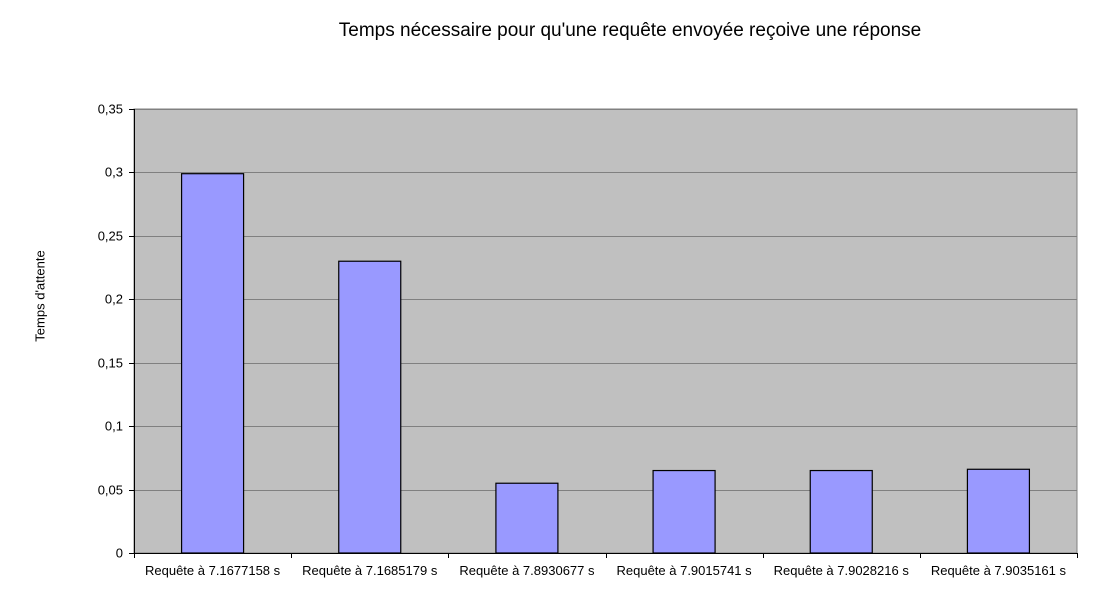 Image resolution: width=1097 pixels, height=601 pixels. I want to click on x-tick-label: Requête à 7.9015741 s, so click(684, 570).